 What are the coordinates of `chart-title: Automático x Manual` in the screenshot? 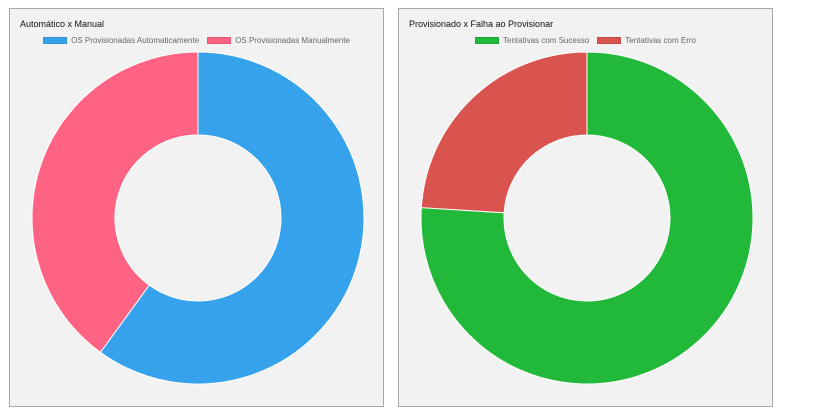 It's located at (62, 24).